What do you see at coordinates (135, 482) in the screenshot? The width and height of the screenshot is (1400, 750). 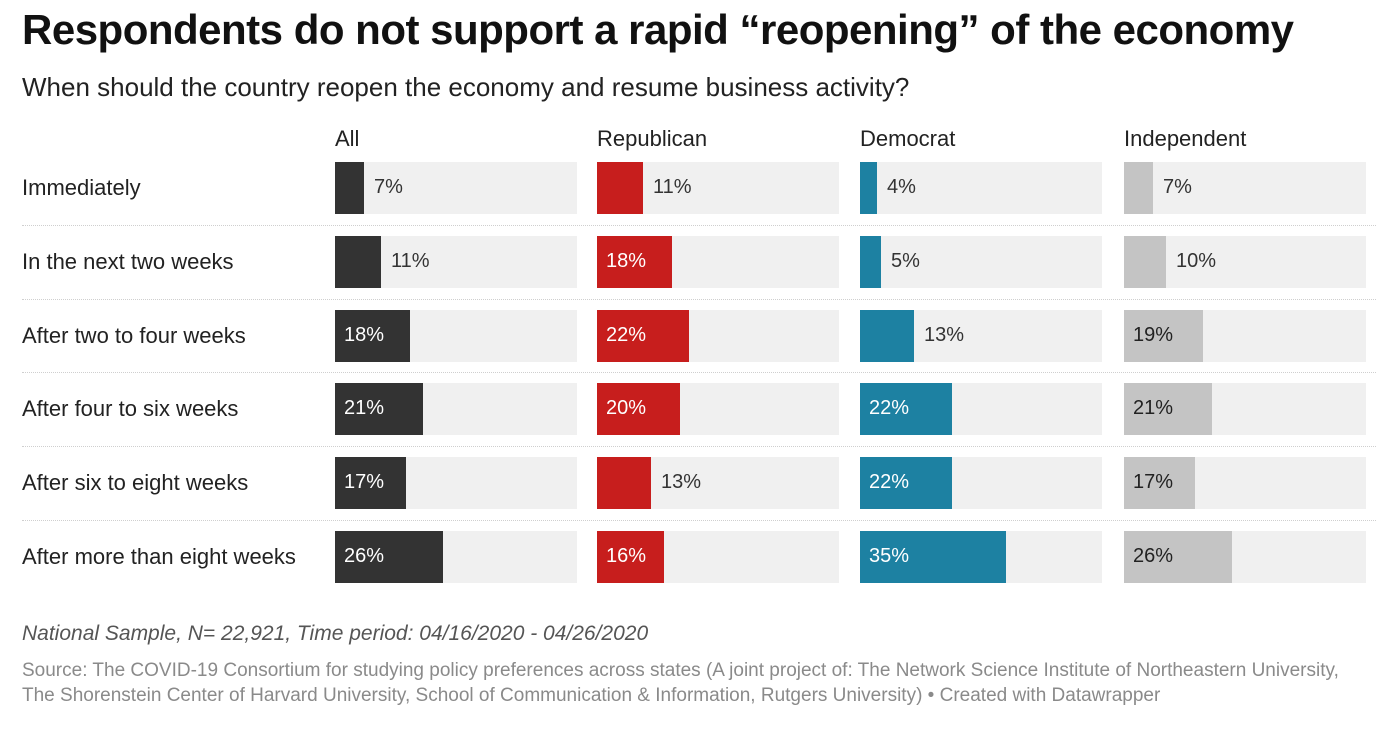 I see `row-label: After six to eight weeks` at bounding box center [135, 482].